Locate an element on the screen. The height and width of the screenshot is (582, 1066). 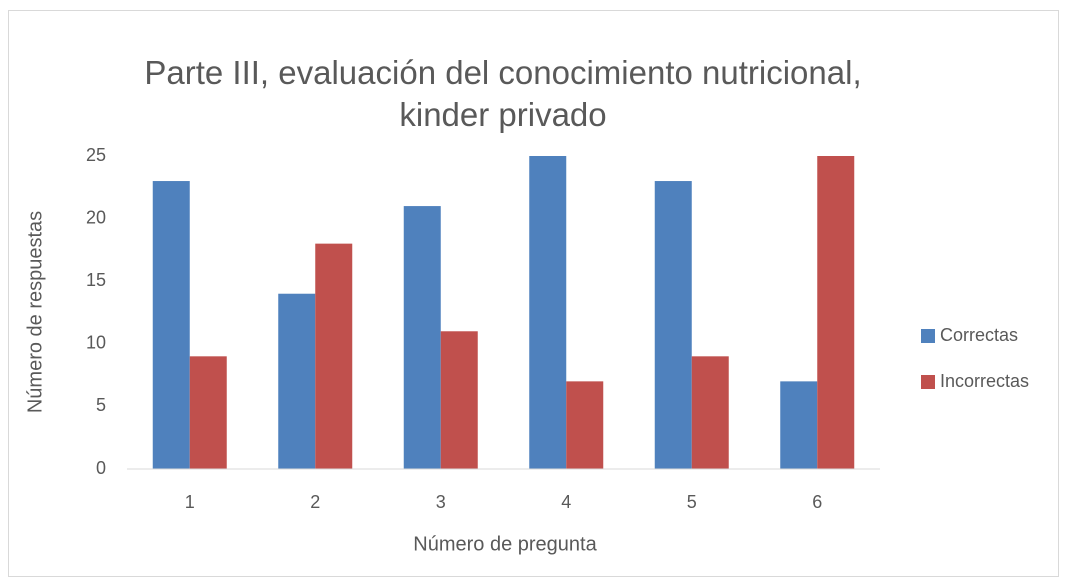
x-tick-label: 2 is located at coordinates (315, 502).